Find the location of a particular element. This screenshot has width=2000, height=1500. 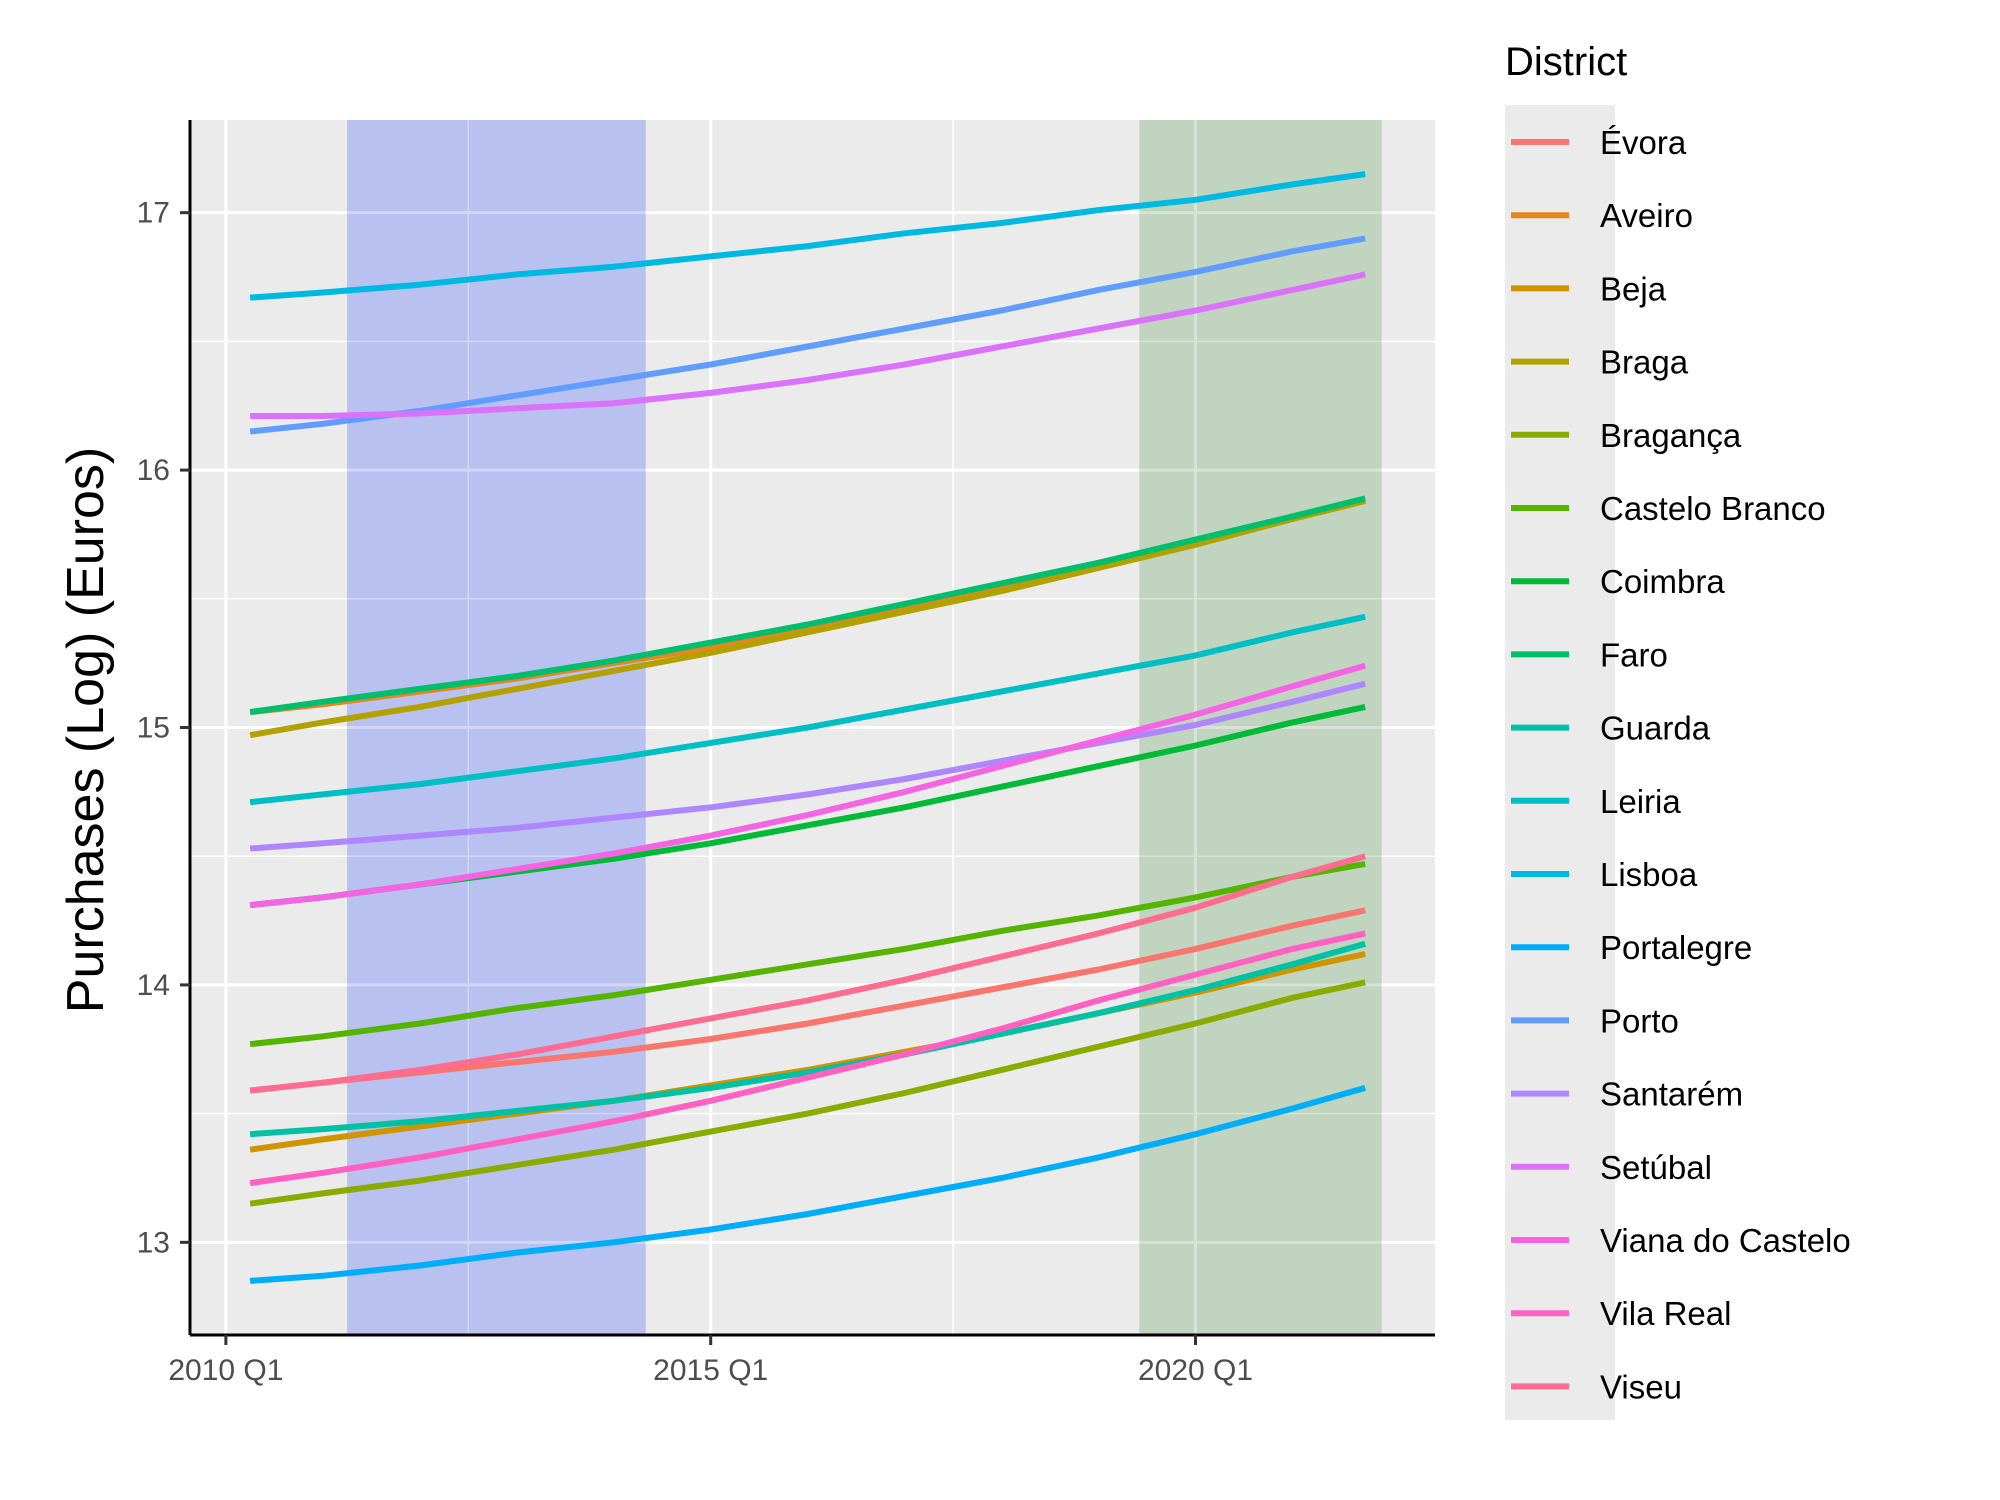

legend-label-lisboa: Lisboa is located at coordinates (1649, 874).